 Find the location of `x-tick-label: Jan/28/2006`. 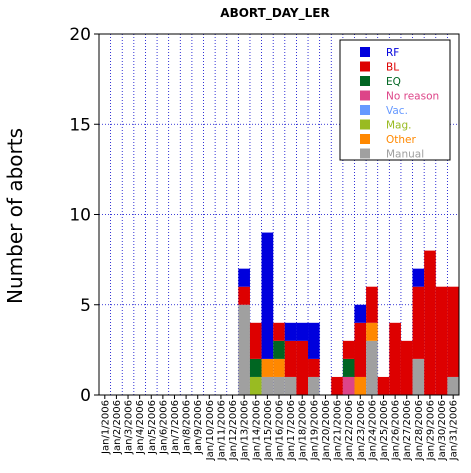

x-tick-label: Jan/28/2006 is located at coordinates (419, 430).